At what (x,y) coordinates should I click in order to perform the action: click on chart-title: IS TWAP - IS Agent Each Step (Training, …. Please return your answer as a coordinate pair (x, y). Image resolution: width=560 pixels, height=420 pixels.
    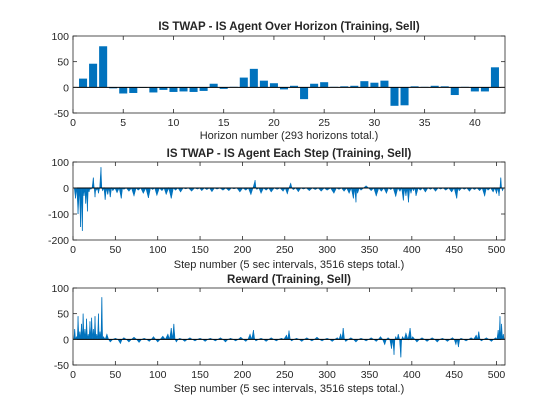
    Looking at the image, I should click on (289, 154).